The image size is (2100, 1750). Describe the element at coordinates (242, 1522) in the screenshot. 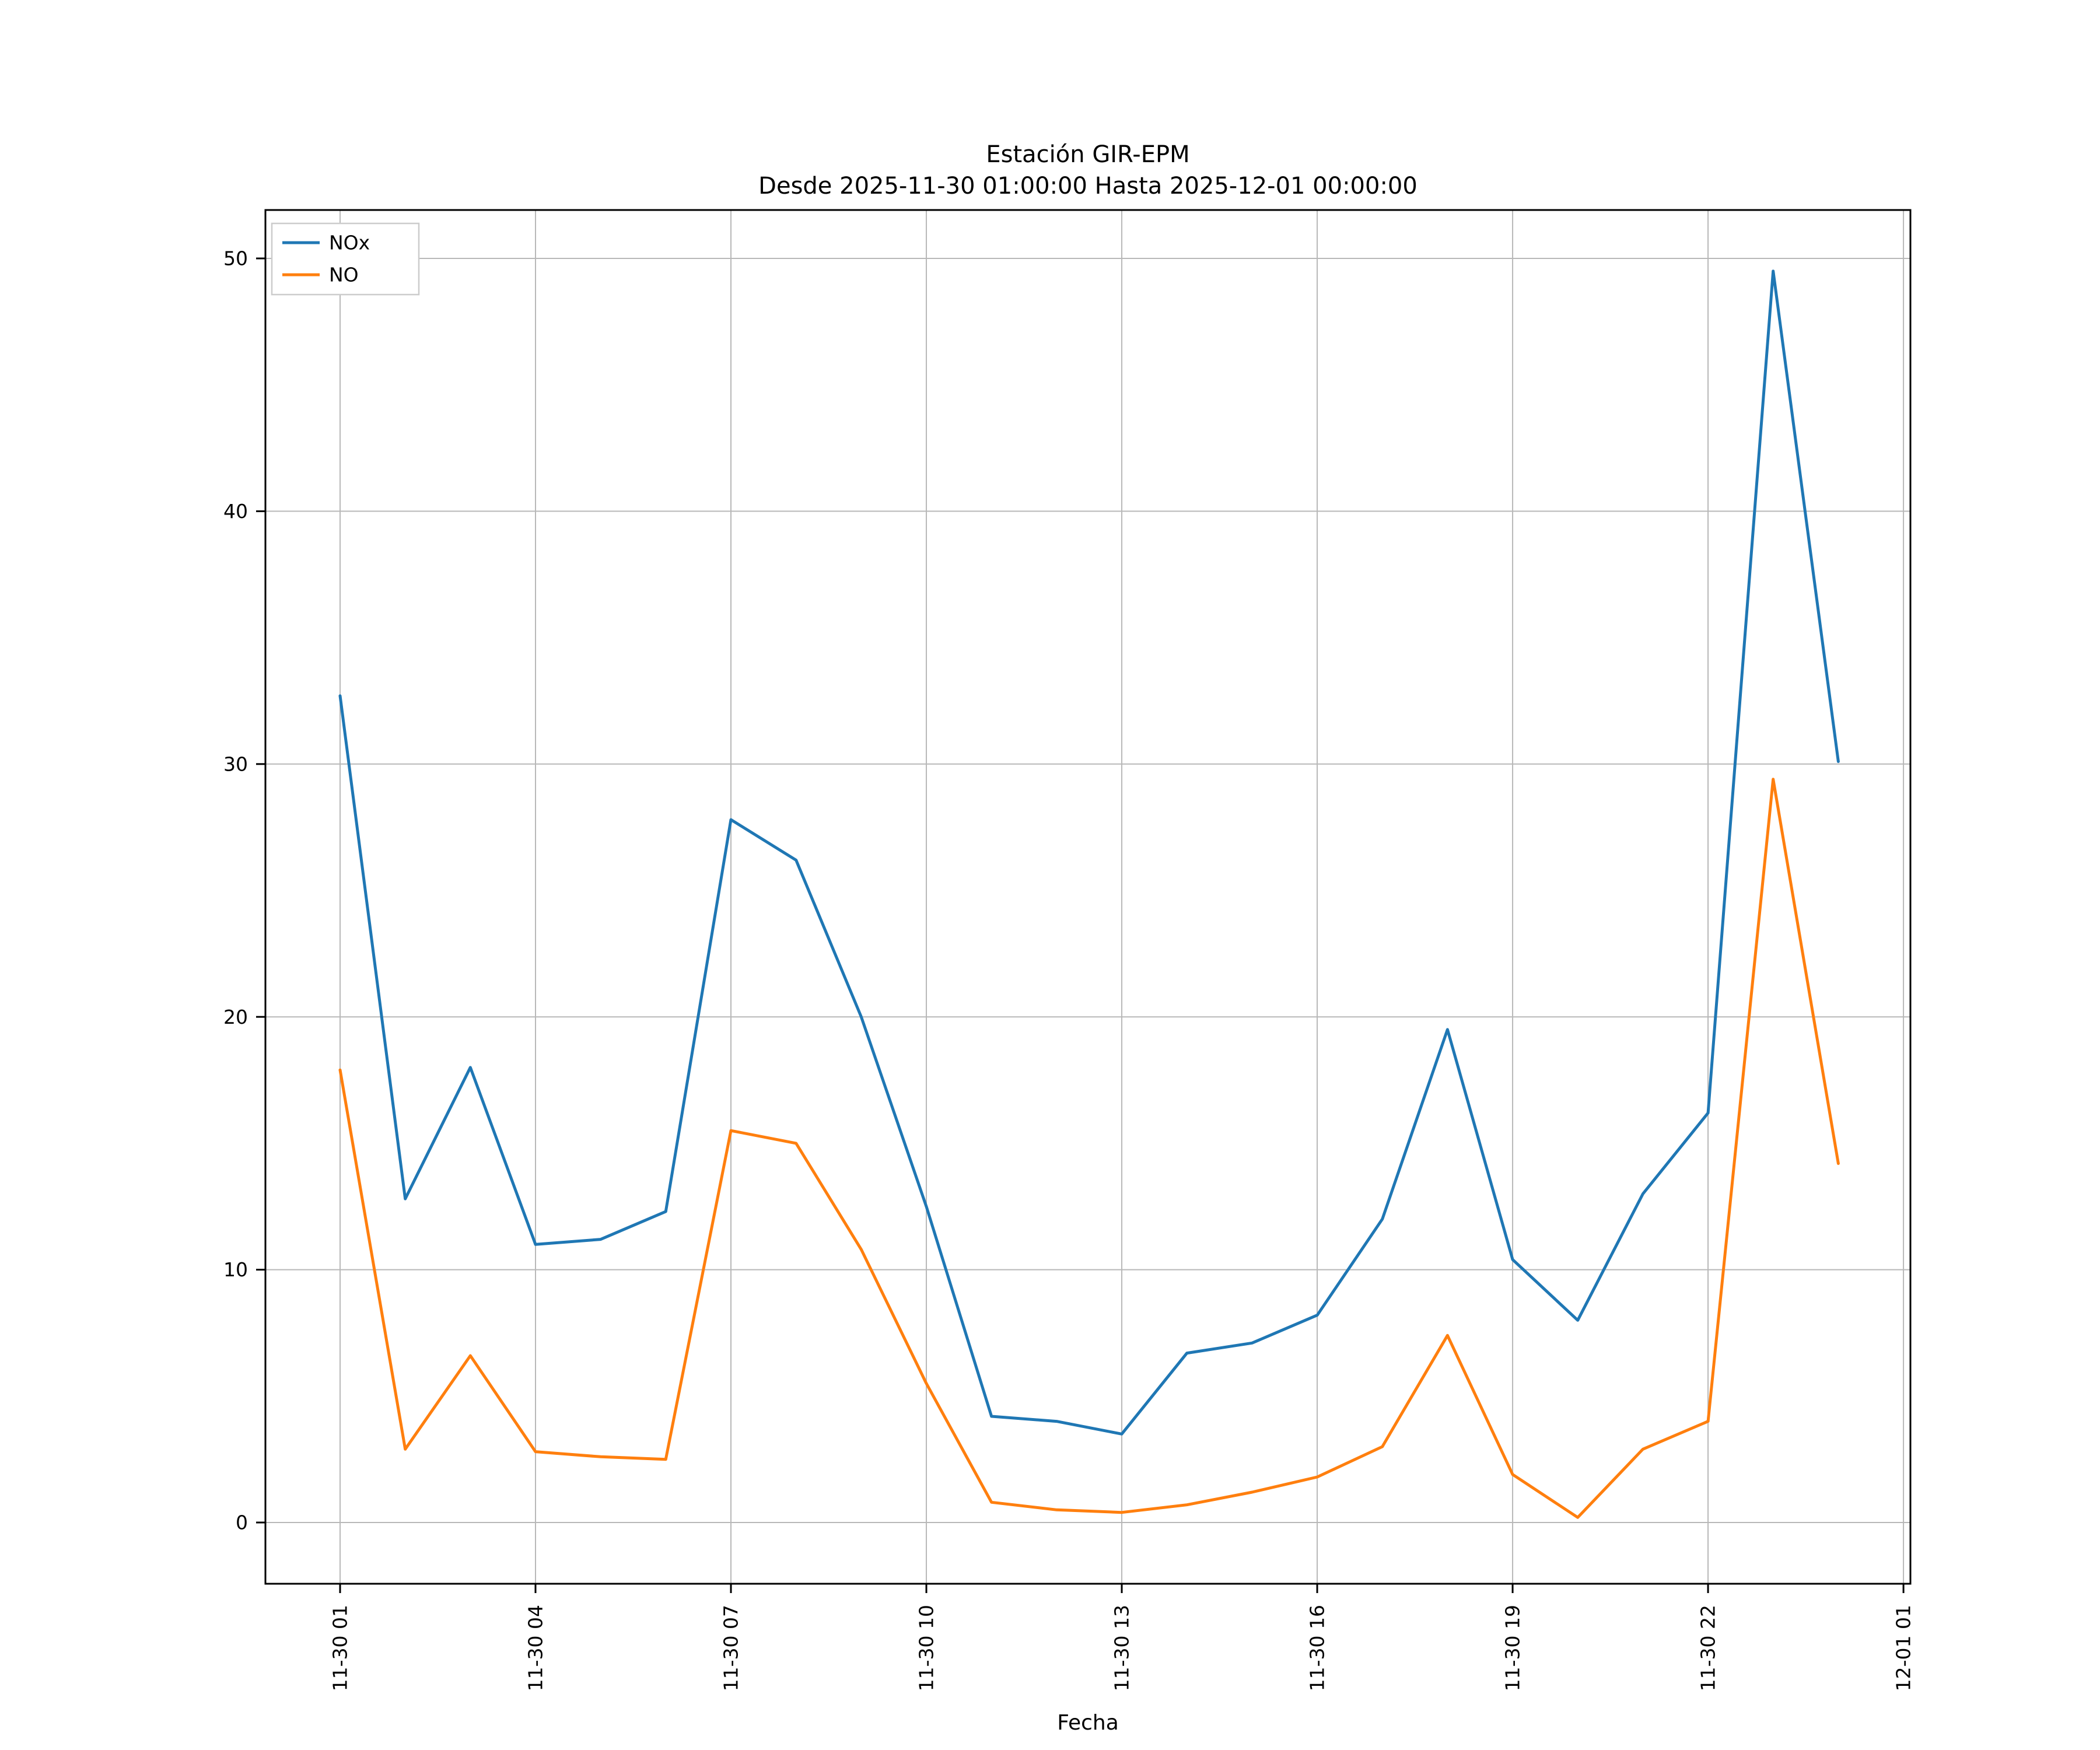

I see `y-tick-label: 0` at that location.